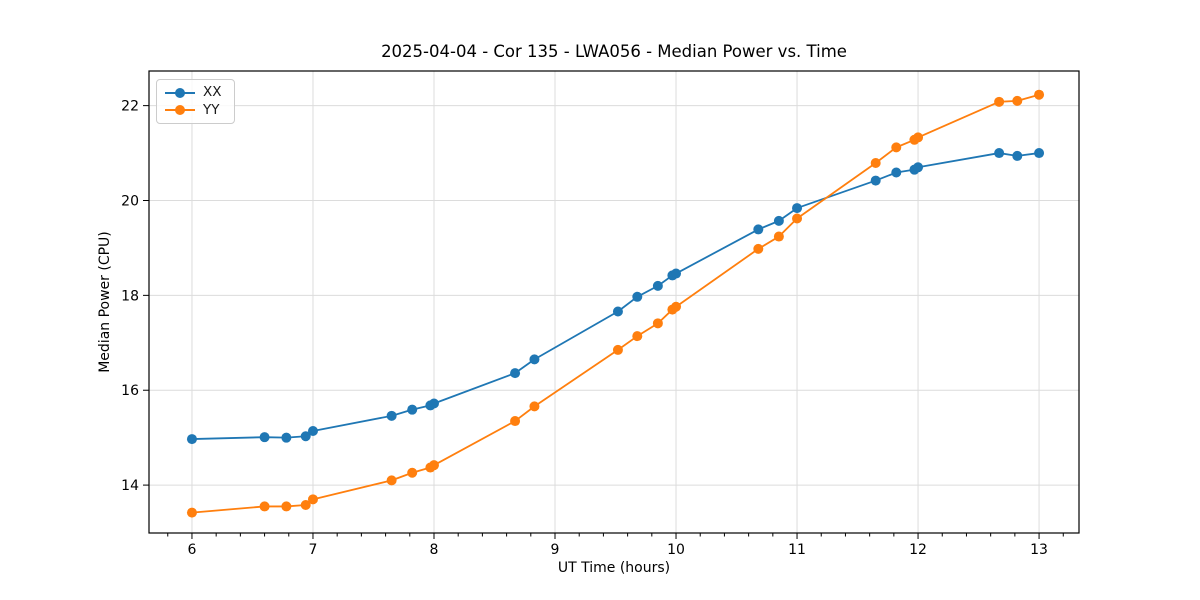 The image size is (1200, 600). What do you see at coordinates (676, 550) in the screenshot?
I see `x-tick-label: 10` at bounding box center [676, 550].